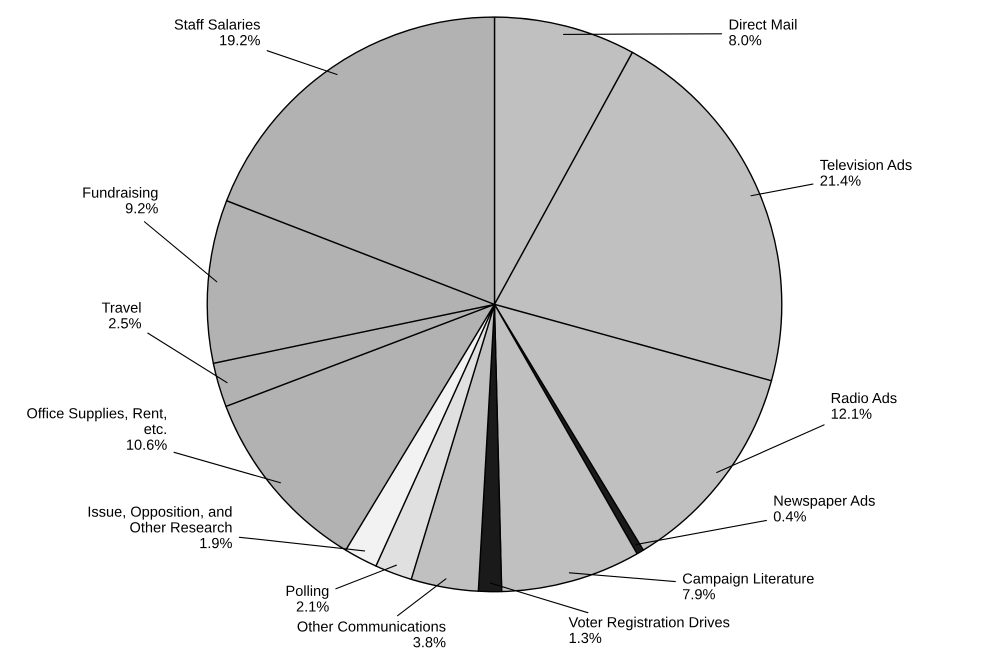  Describe the element at coordinates (864, 398) in the screenshot. I see `slice-label: Radio Ads` at that location.